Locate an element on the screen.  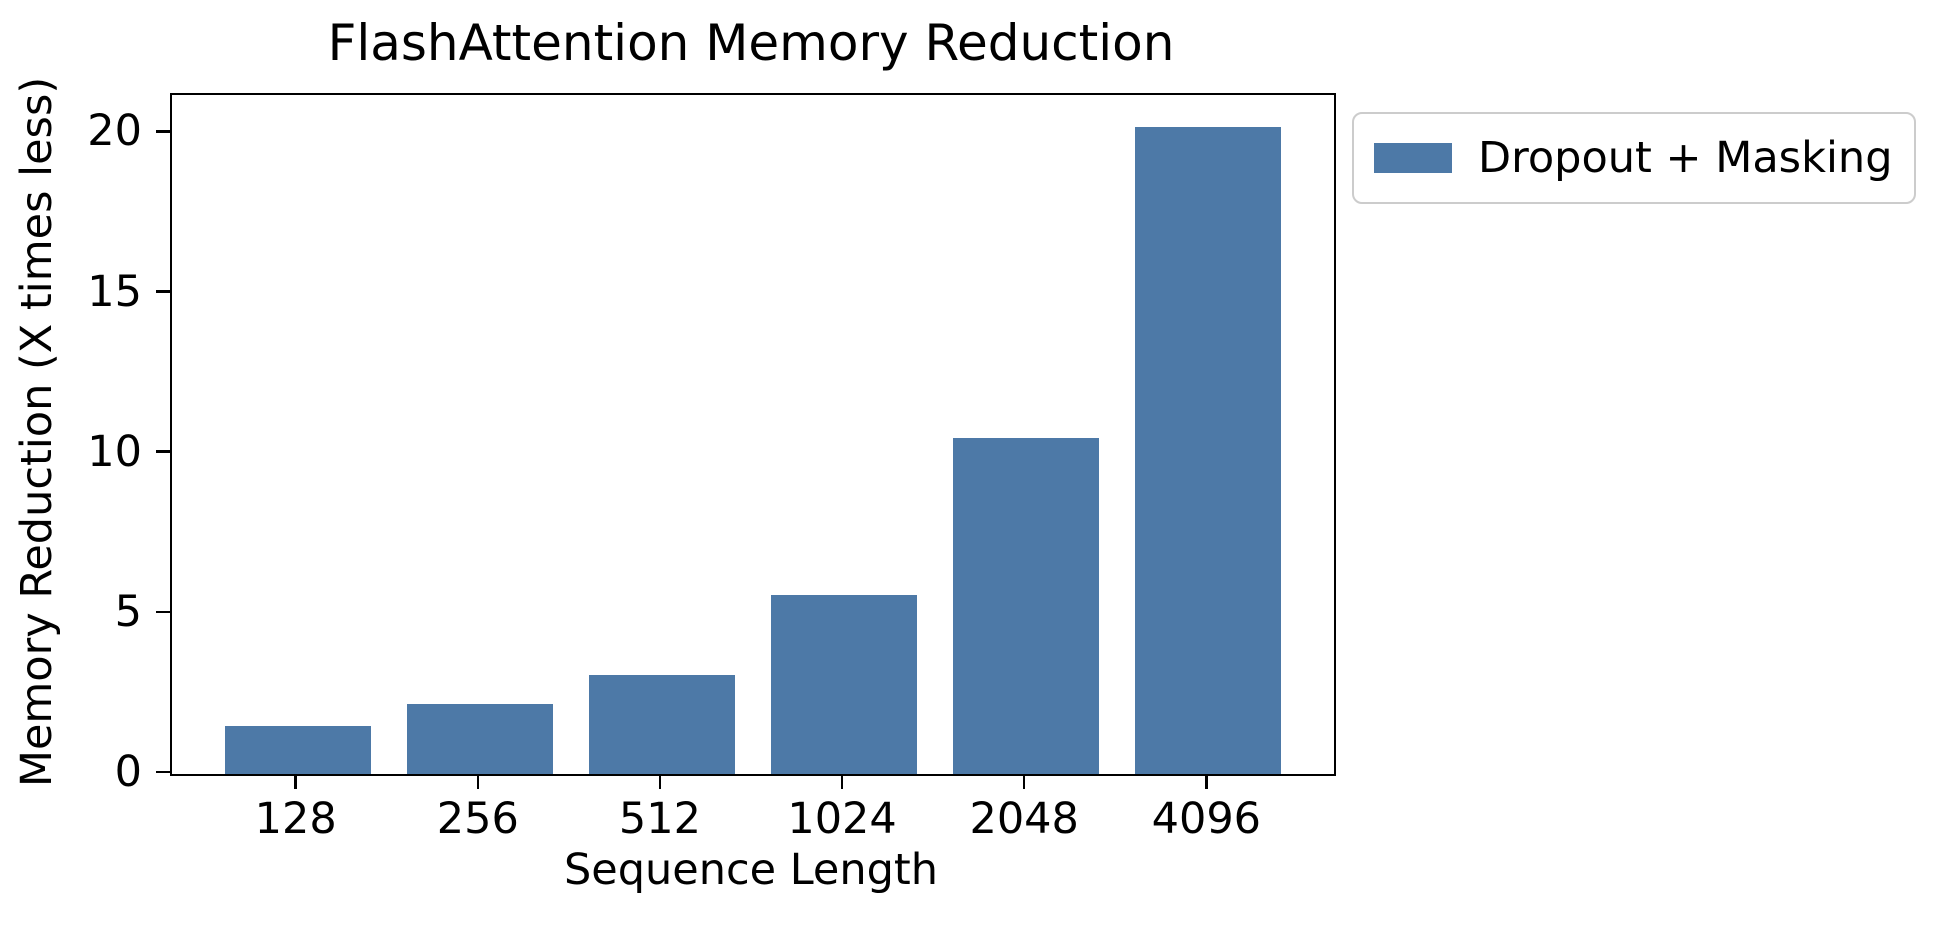
legend: Dropout + Masking is located at coordinates (1634, 158).